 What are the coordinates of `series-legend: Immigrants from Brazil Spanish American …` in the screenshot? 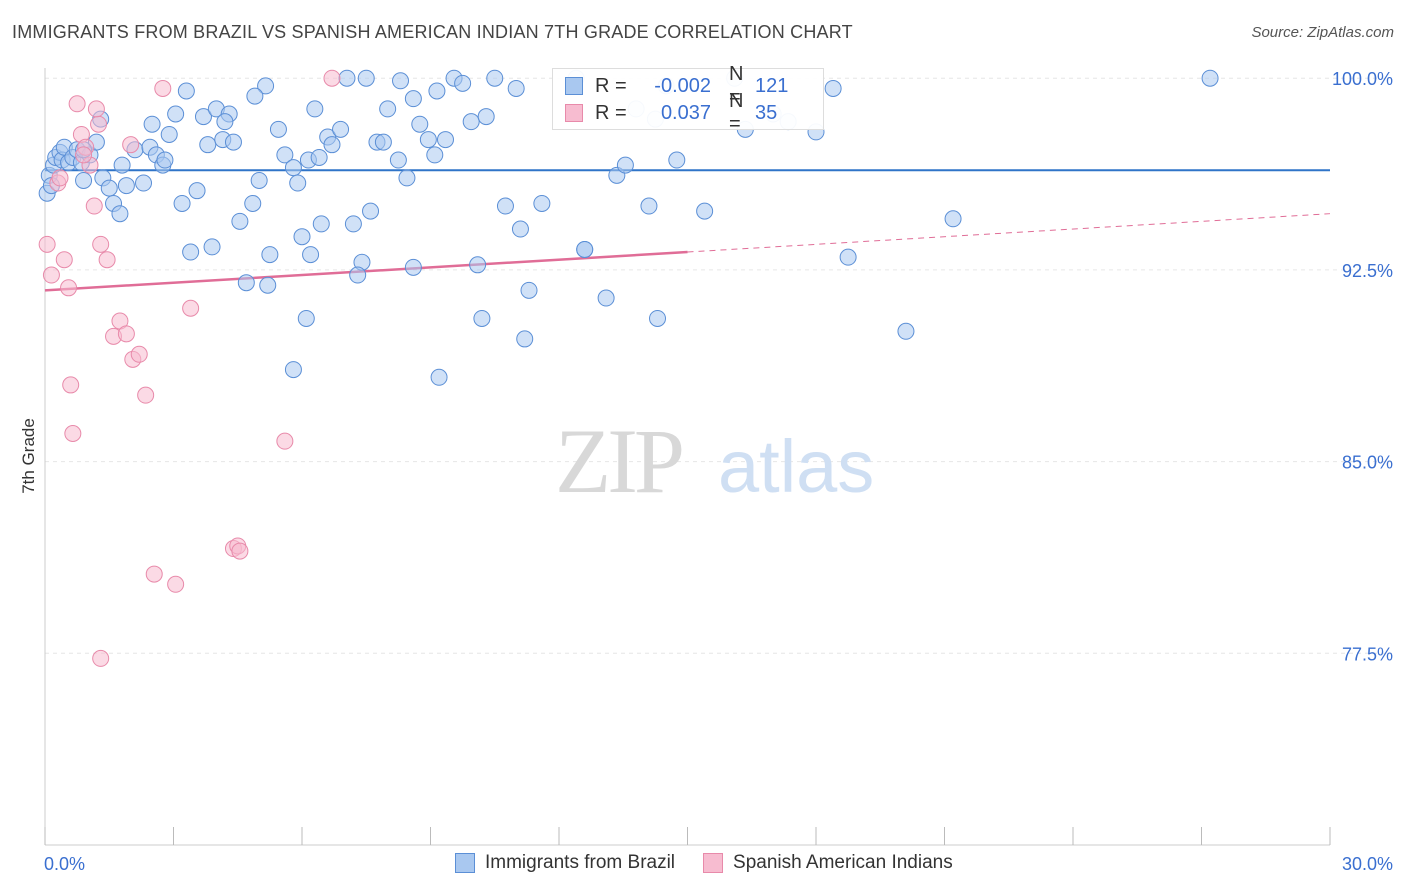 It's located at (718, 863).